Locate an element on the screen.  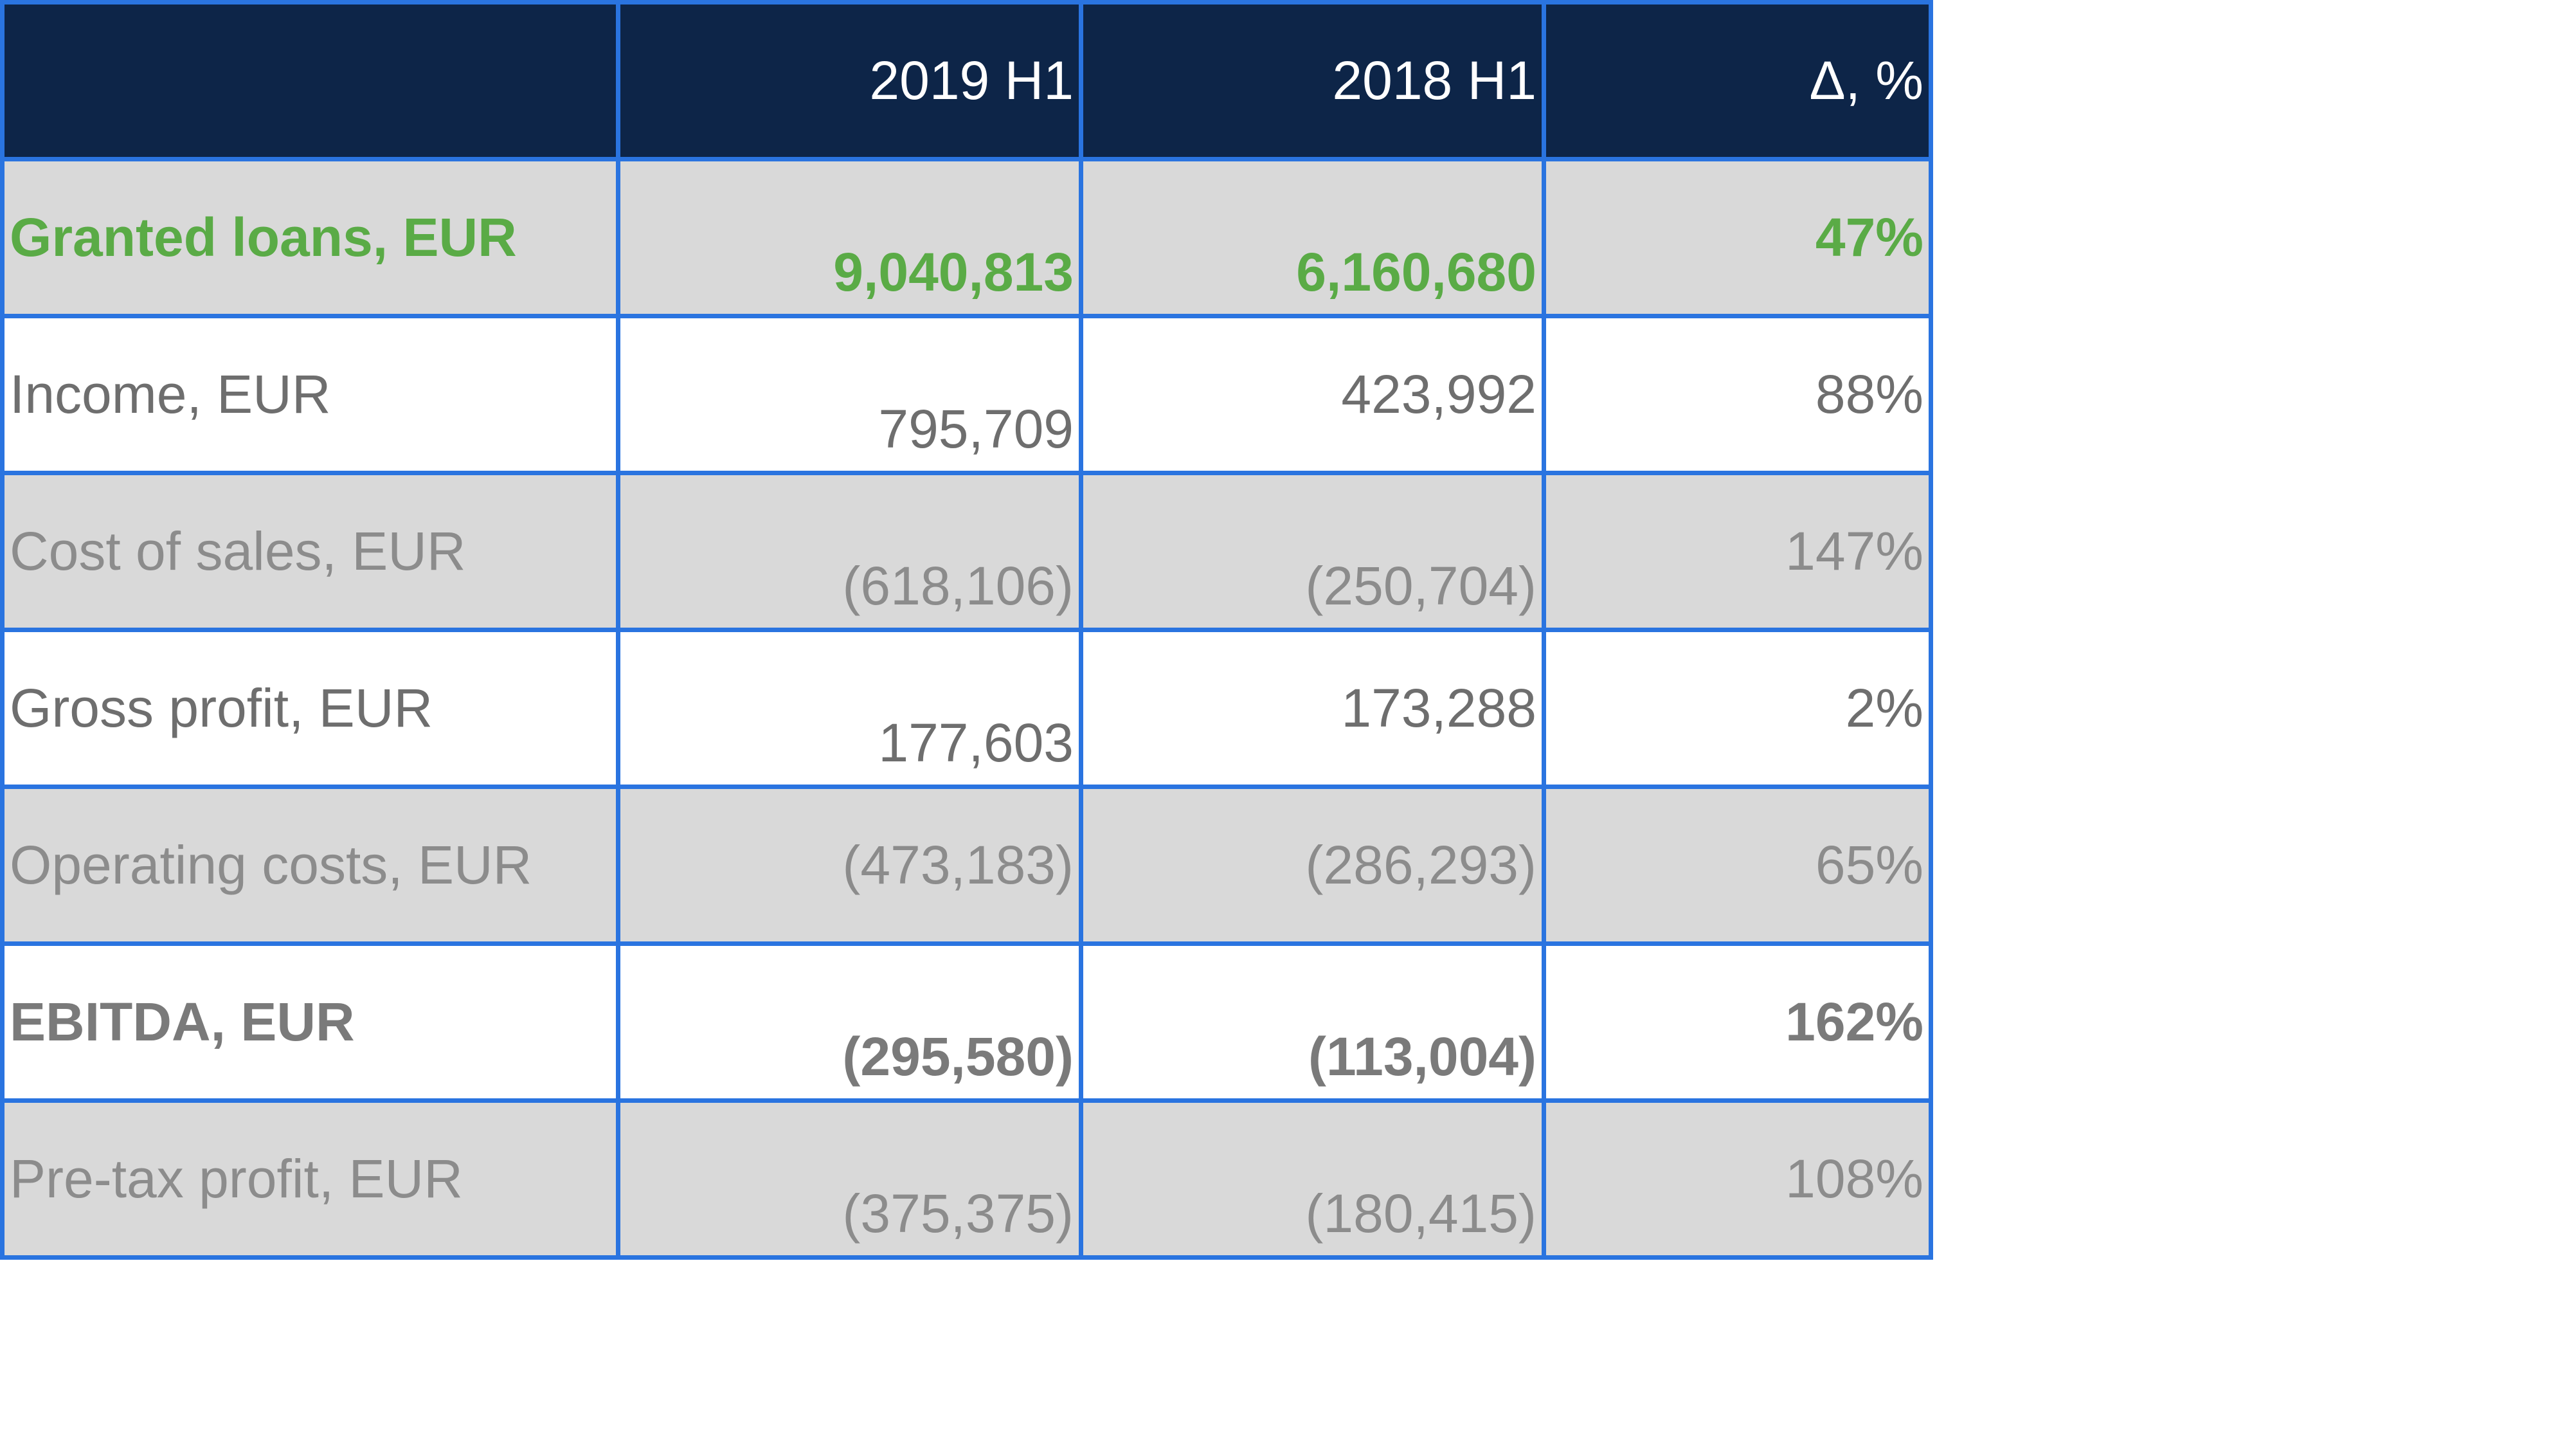
value-delta: 2% is located at coordinates (1737, 708).